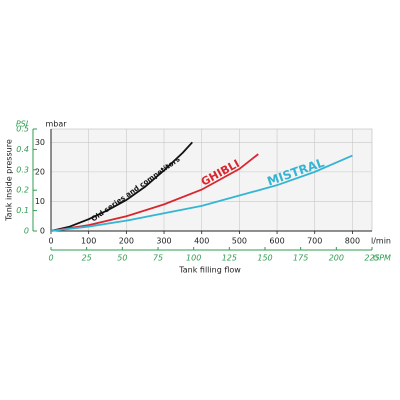  I want to click on y2-tick-label: 0.1, so click(22, 210).